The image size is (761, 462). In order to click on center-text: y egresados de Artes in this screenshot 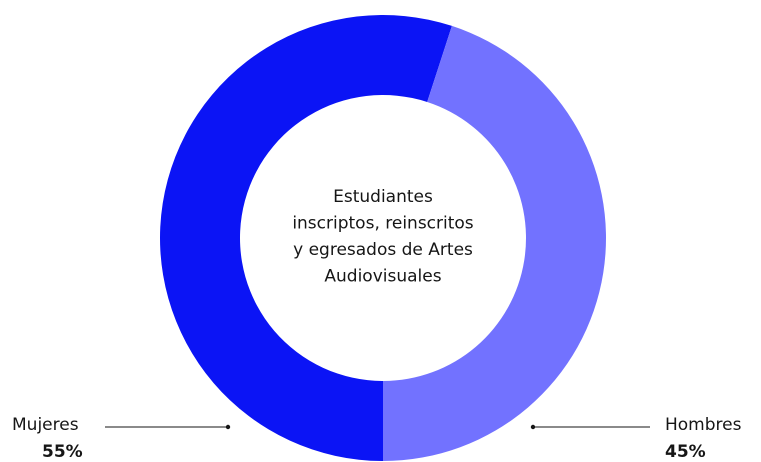, I will do `click(383, 250)`.